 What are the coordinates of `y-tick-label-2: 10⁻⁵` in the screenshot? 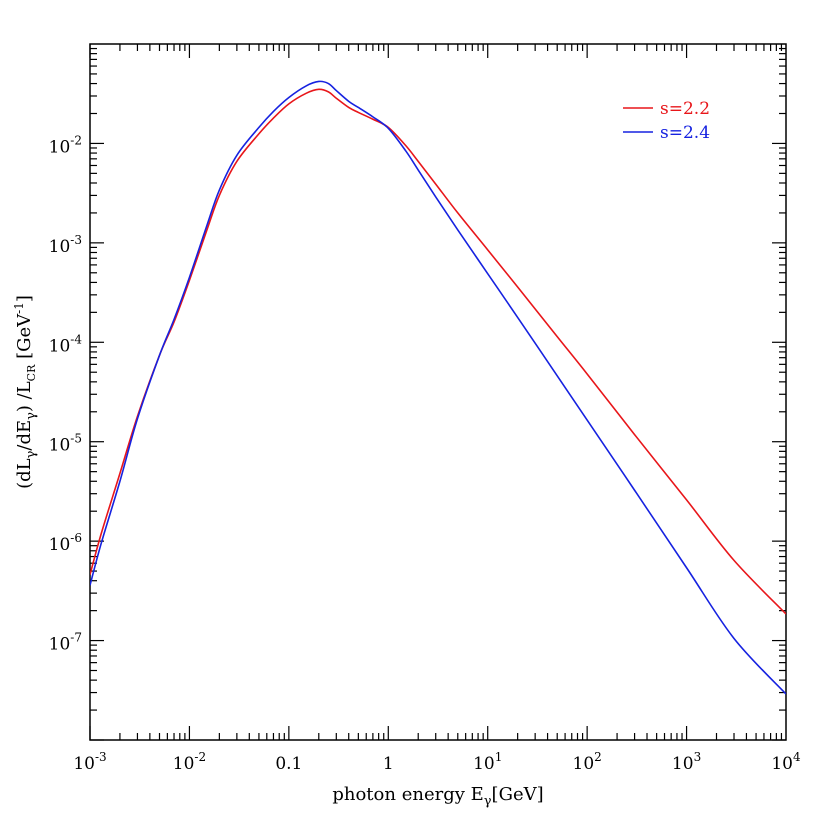 It's located at (65, 444).